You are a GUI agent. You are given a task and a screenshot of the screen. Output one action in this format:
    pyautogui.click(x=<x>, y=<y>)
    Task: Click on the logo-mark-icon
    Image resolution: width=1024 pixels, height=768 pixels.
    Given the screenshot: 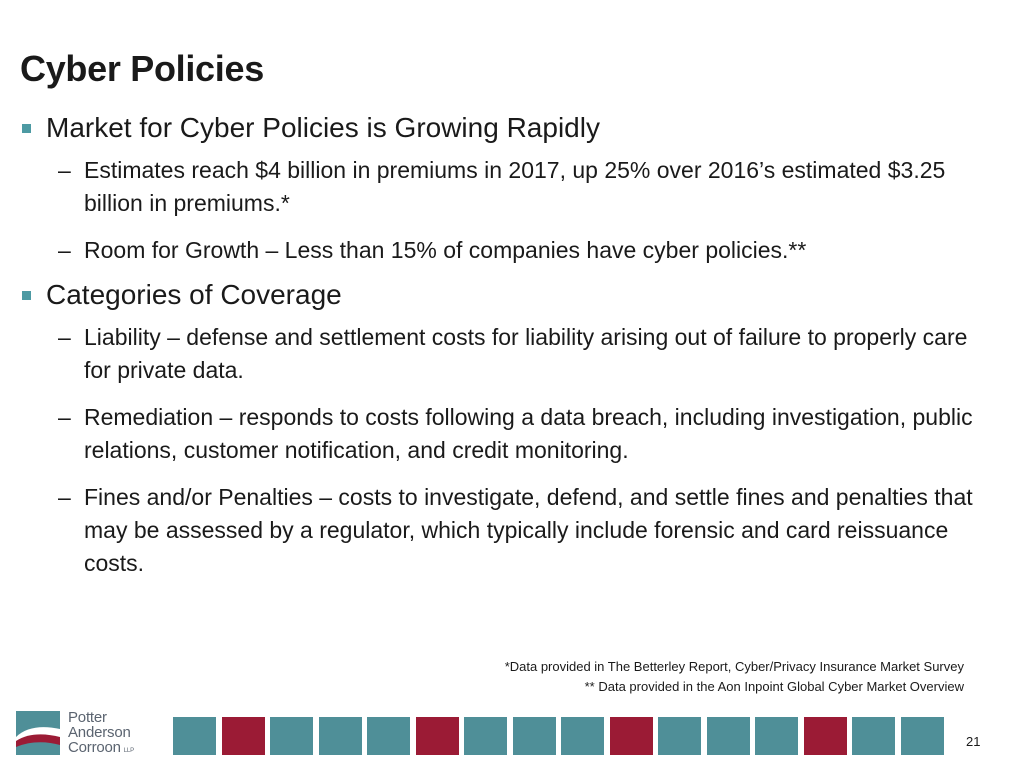 What is the action you would take?
    pyautogui.click(x=38, y=733)
    